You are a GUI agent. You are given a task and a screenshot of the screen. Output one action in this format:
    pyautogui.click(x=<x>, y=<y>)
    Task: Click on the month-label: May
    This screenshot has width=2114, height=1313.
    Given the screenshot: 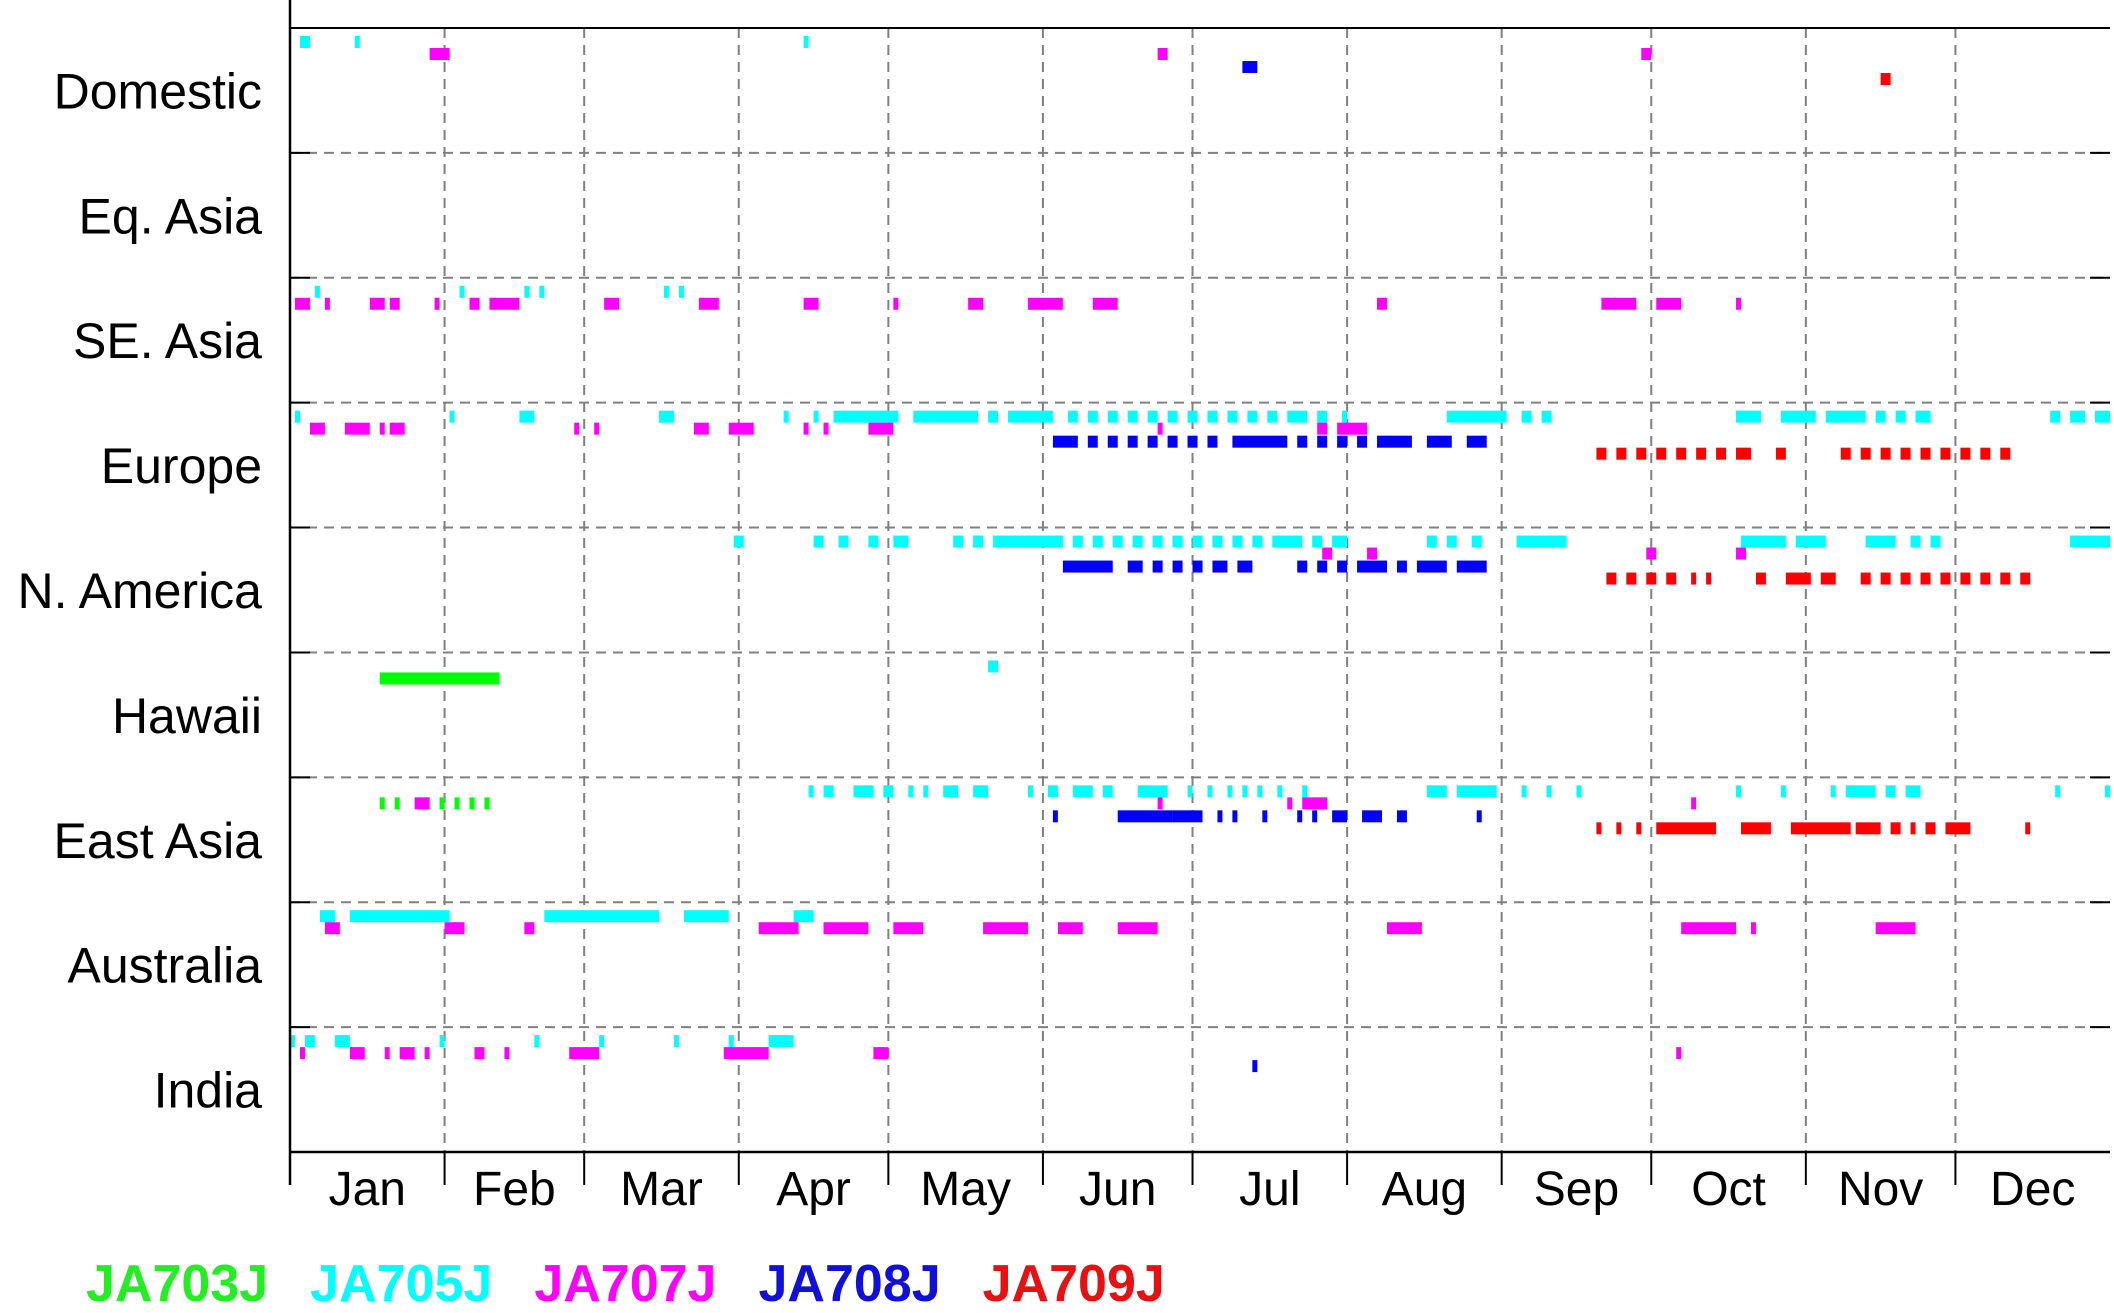 What is the action you would take?
    pyautogui.click(x=965, y=1189)
    